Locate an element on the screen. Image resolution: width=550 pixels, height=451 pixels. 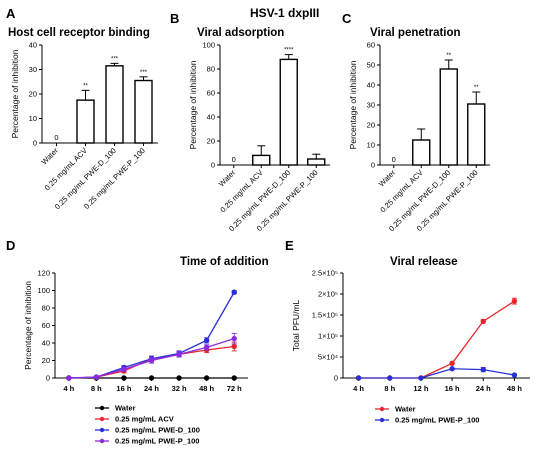
y-tick-label: 1.5×10⁵ is located at coordinates (325, 315).